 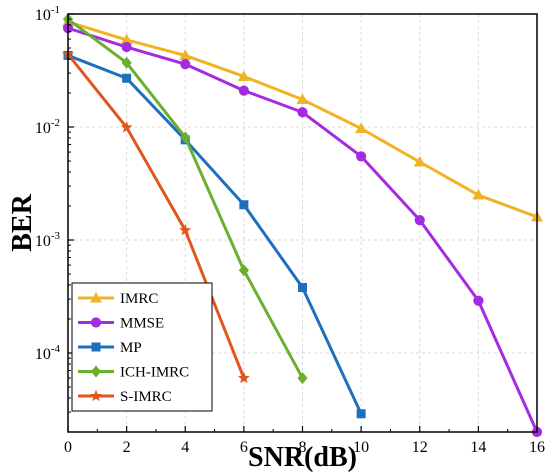 What do you see at coordinates (48, 240) in the screenshot?
I see `y-tick-label: 10⁻³` at bounding box center [48, 240].